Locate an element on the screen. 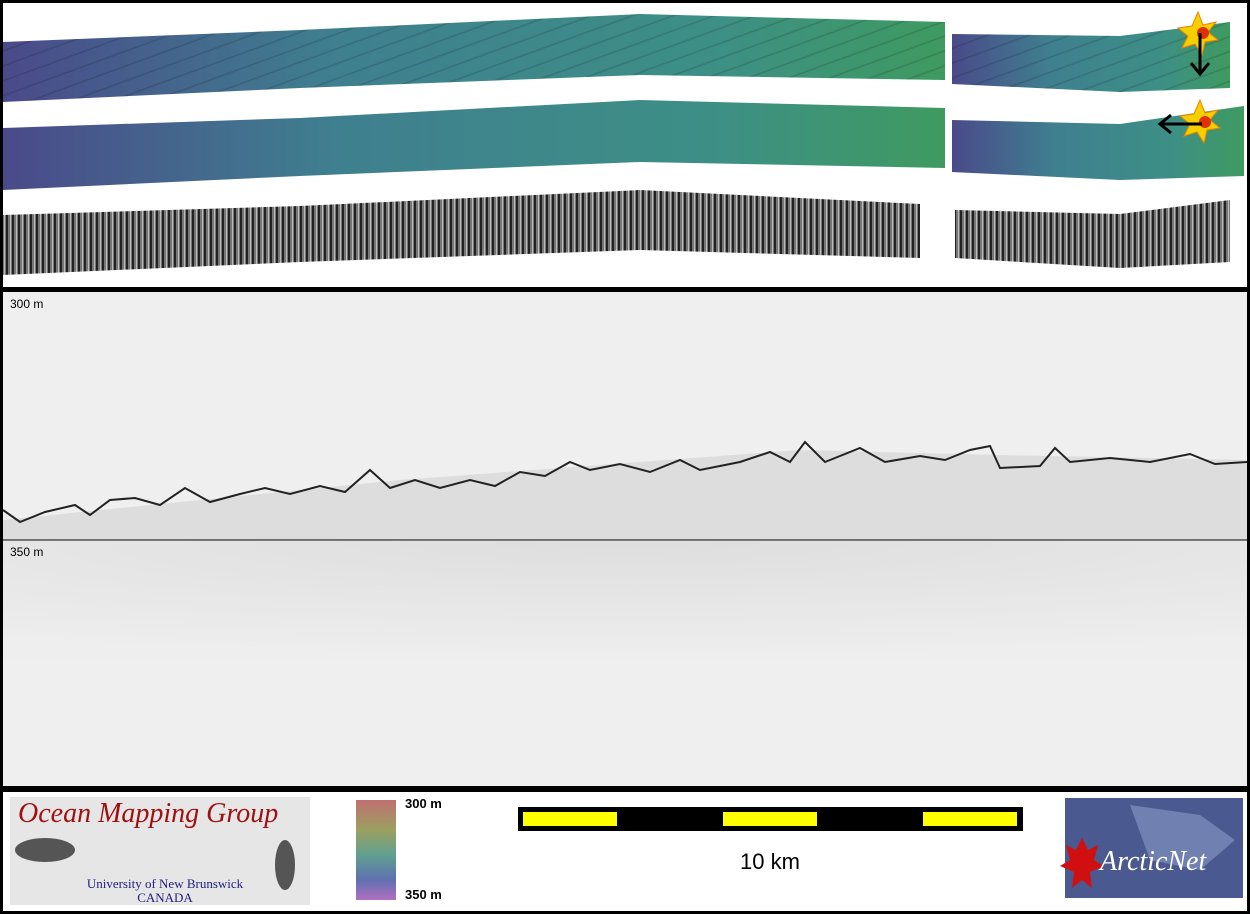 The width and height of the screenshot is (1250, 914). partner-text: ArcticNet is located at coordinates (1152, 861).